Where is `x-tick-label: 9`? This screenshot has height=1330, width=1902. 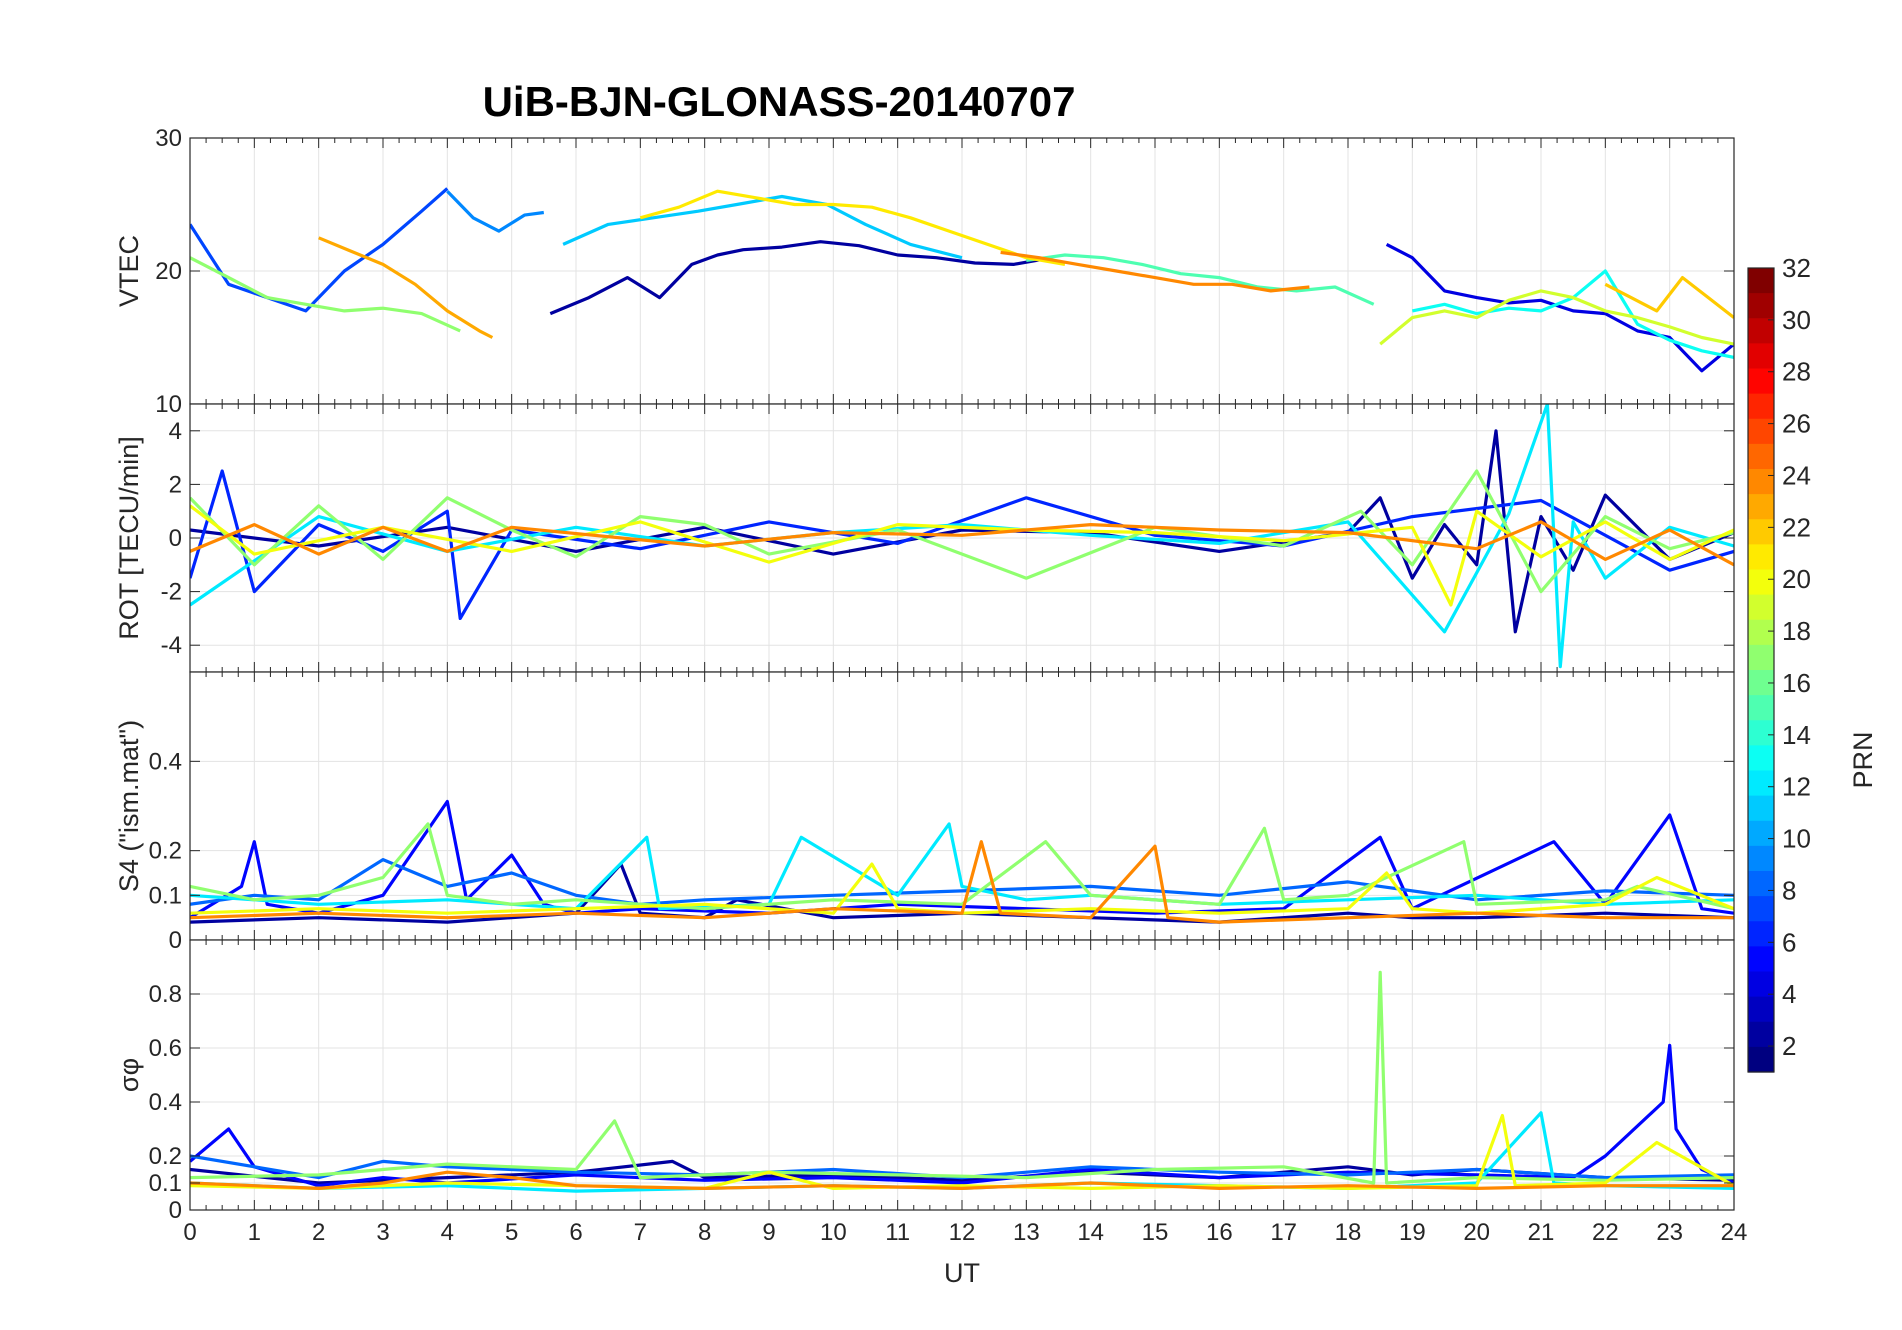 x-tick-label: 9 is located at coordinates (768, 1232).